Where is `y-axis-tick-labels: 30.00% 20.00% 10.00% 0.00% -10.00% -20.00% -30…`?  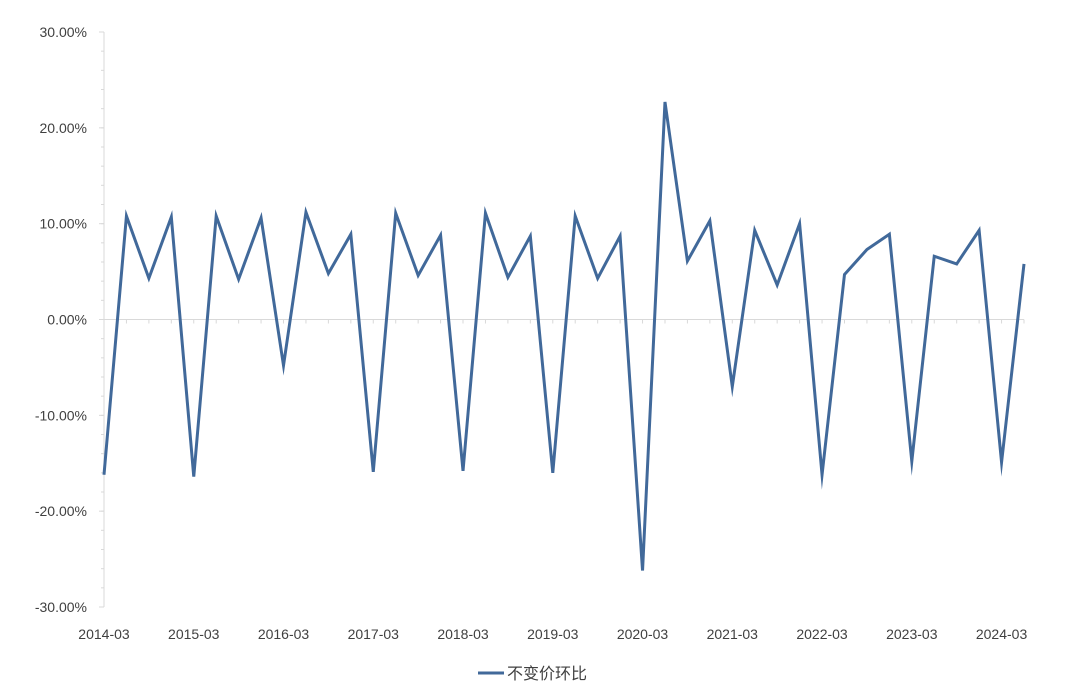
y-axis-tick-labels: 30.00% 20.00% 10.00% 0.00% -10.00% -20.00% -30… is located at coordinates (61, 319).